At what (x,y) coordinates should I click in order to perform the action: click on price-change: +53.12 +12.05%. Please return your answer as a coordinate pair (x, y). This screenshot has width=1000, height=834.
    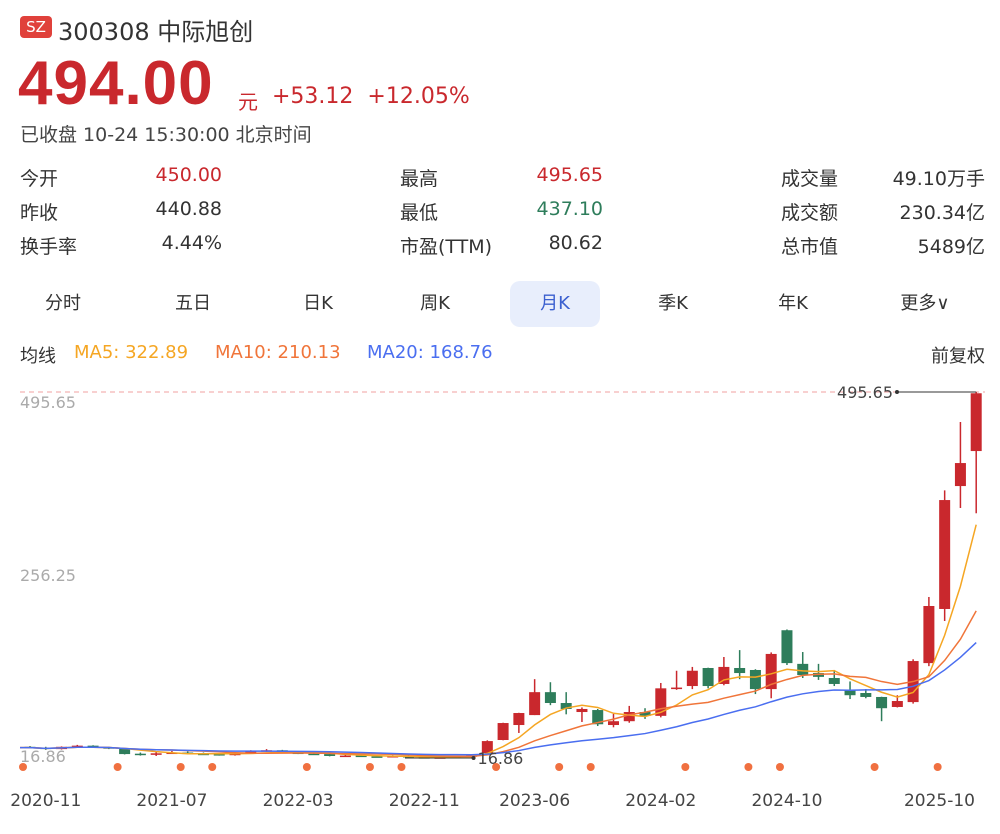
    Looking at the image, I should click on (371, 96).